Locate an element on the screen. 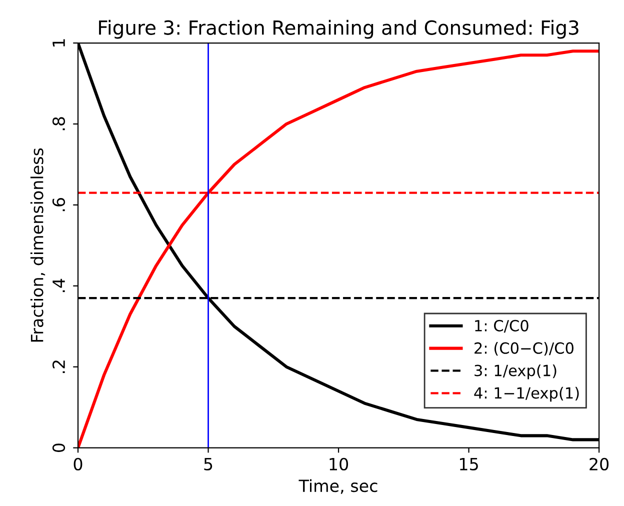 The width and height of the screenshot is (624, 506). chart-title: Figure 3: Fraction Remaining and Consumed: Fig3 is located at coordinates (338, 29).